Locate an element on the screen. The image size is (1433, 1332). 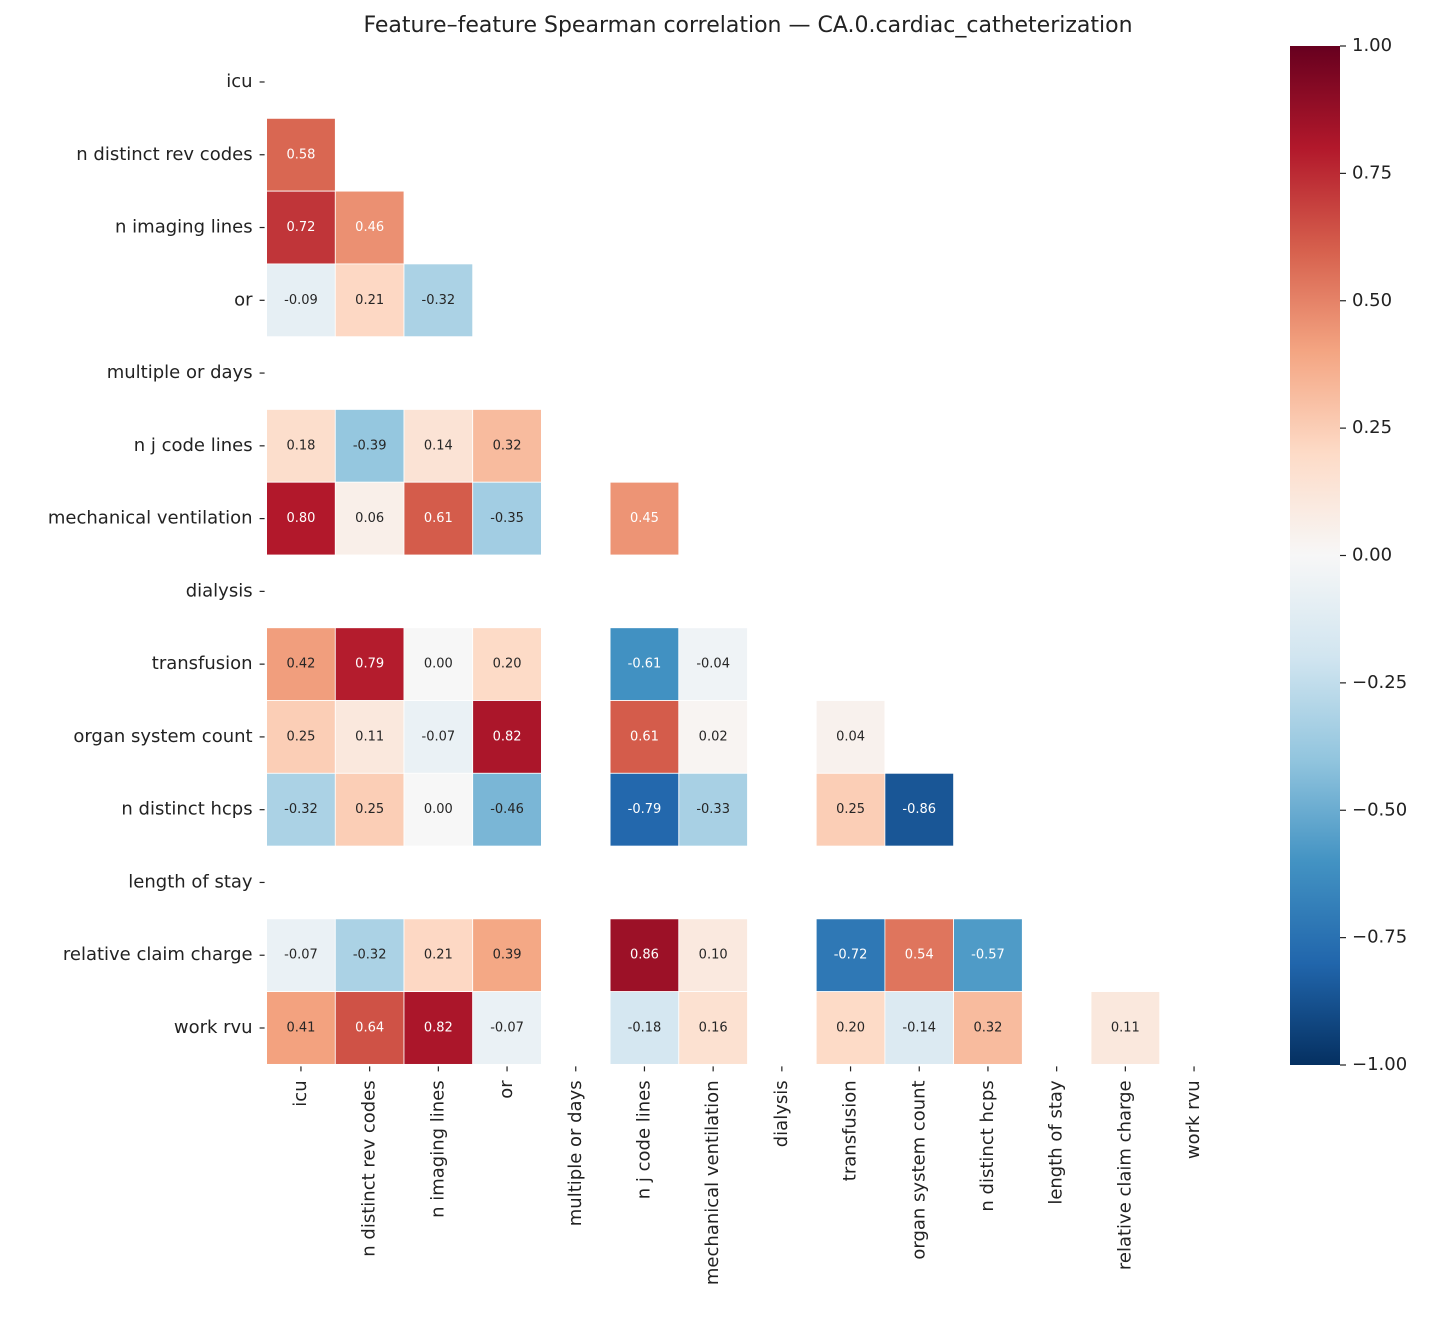
cell-label: 0.54 is located at coordinates (919, 955).